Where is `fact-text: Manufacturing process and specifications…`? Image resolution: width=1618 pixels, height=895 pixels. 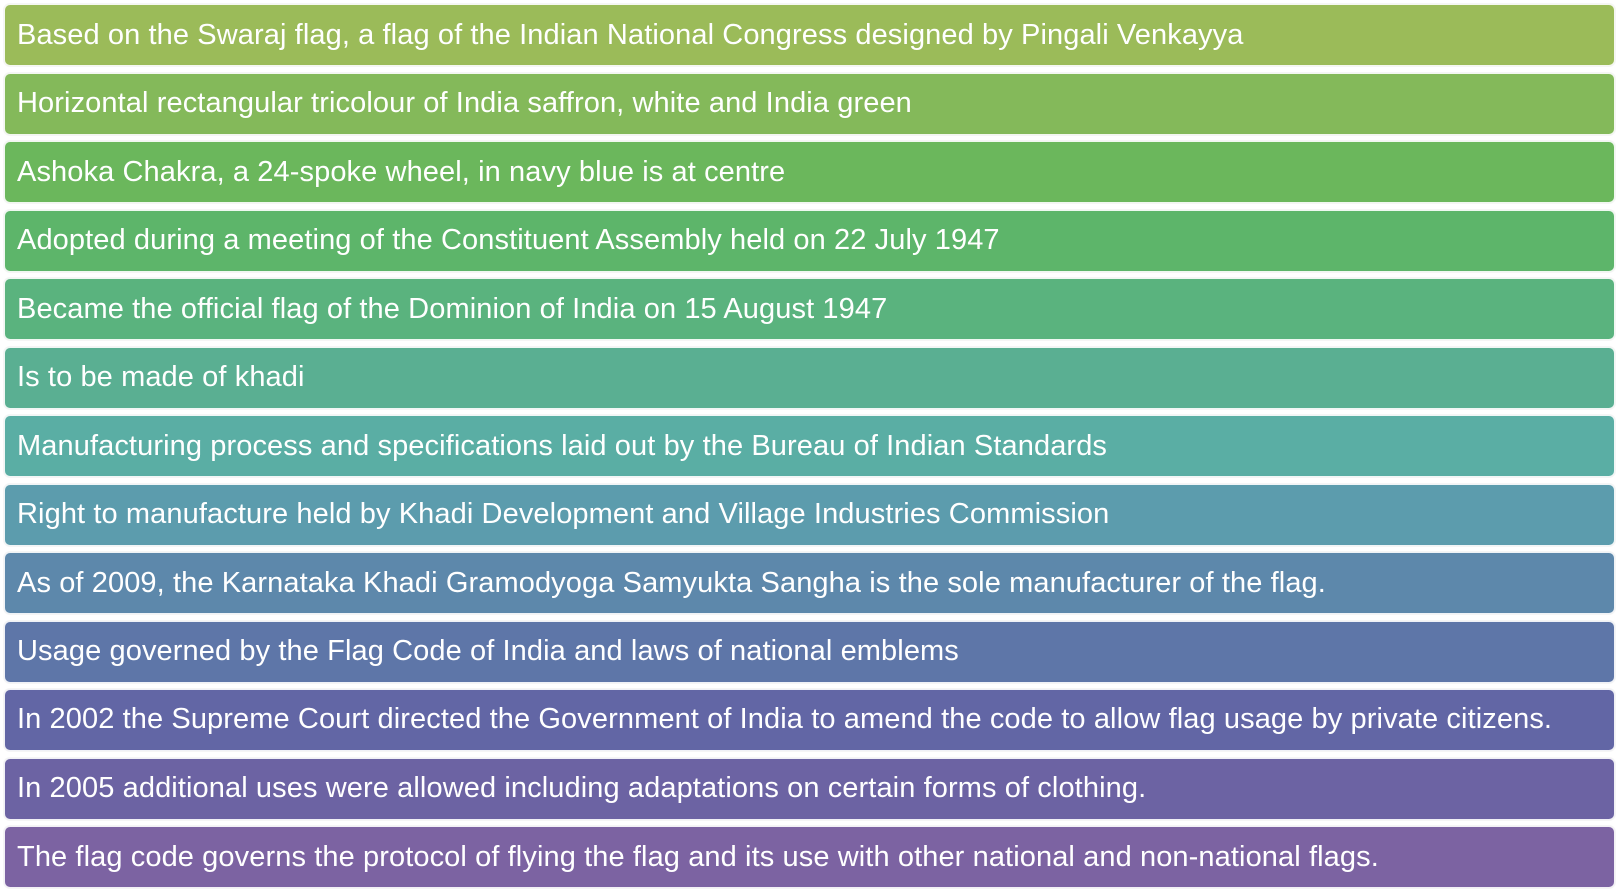 fact-text: Manufacturing process and specifications… is located at coordinates (562, 445).